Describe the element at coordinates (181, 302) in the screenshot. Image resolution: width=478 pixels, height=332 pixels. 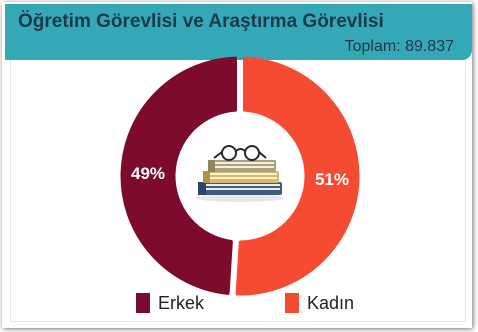
I see `legend-label-erkek: Erkek` at that location.